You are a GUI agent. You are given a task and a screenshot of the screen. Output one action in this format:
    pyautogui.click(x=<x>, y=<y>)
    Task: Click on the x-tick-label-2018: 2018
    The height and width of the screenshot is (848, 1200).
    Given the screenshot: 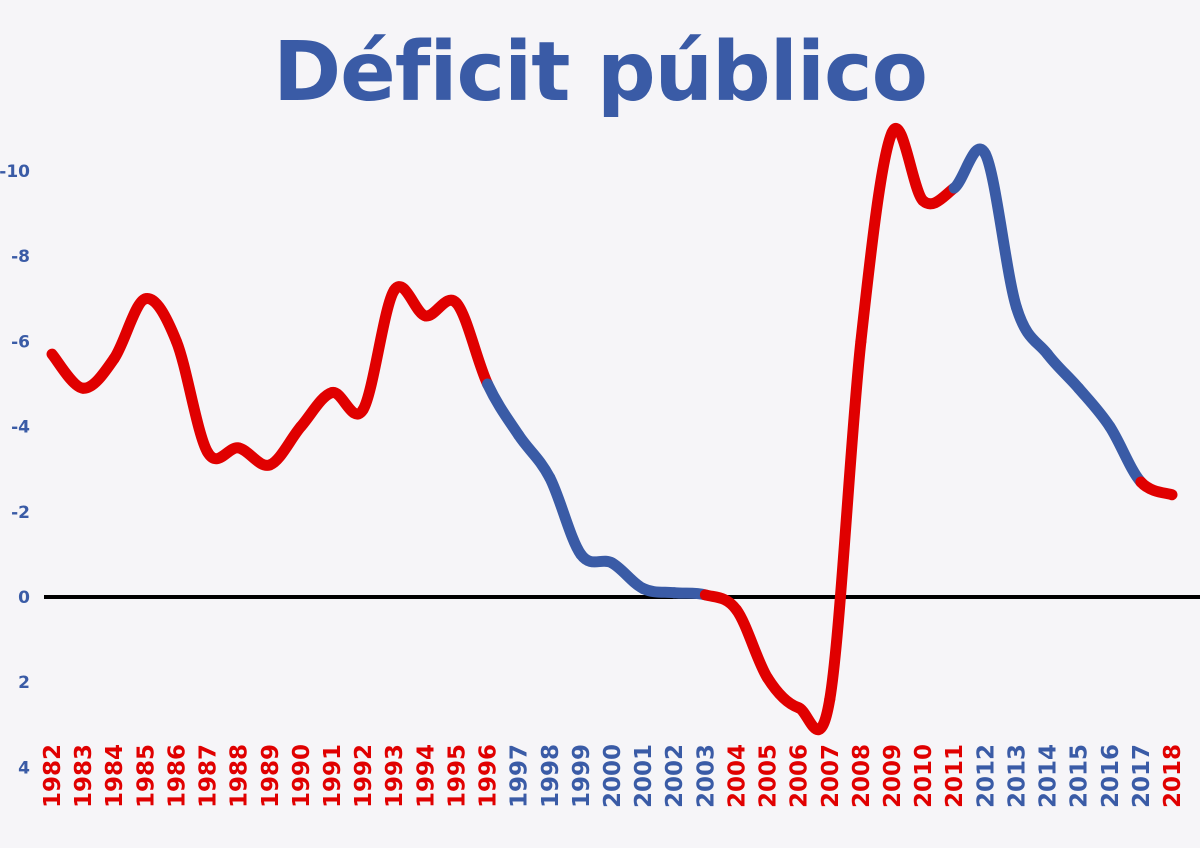 What is the action you would take?
    pyautogui.click(x=1173, y=776)
    